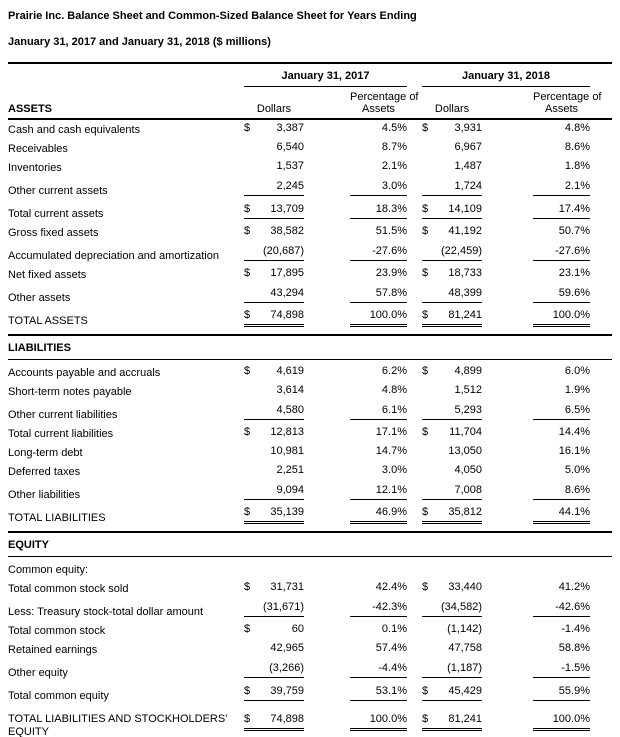  I want to click on row-label: Gross fixed assets, so click(53, 233).